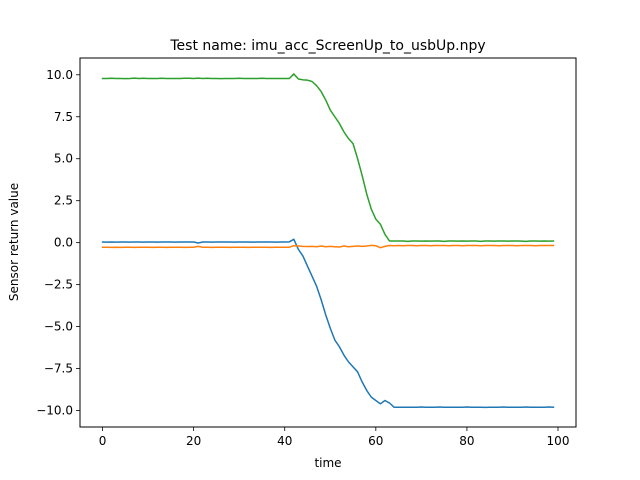  Describe the element at coordinates (54, 411) in the screenshot. I see `y-tick-label: −10.0` at that location.